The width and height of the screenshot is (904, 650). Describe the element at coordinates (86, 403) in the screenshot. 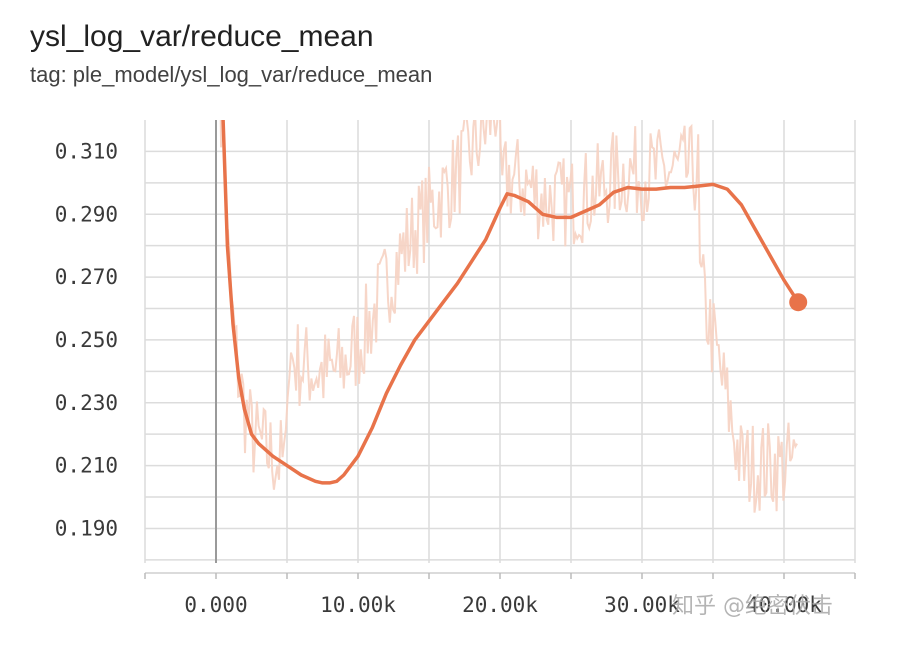

I see `y-tick-label: 0.230` at that location.